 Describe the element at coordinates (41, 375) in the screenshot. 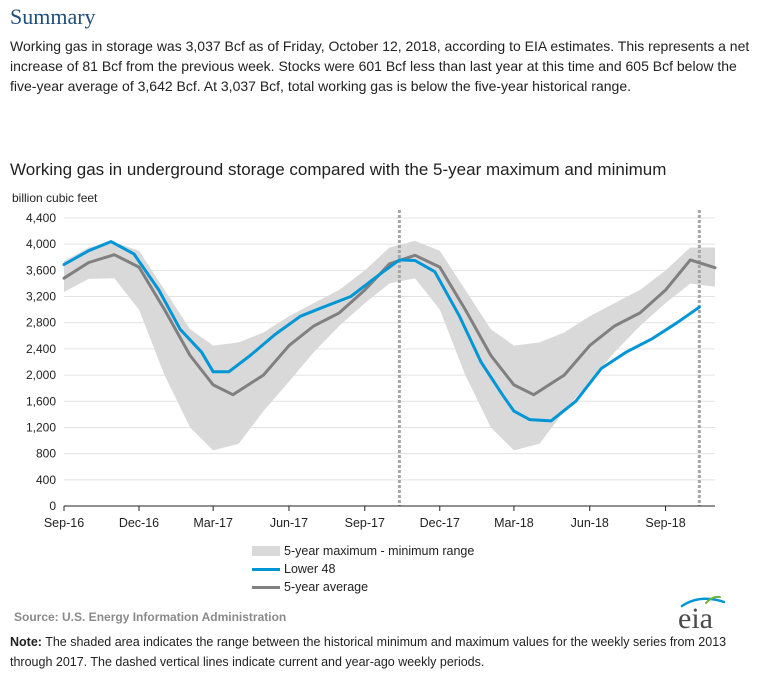

I see `y-tick-label: 2,000` at that location.